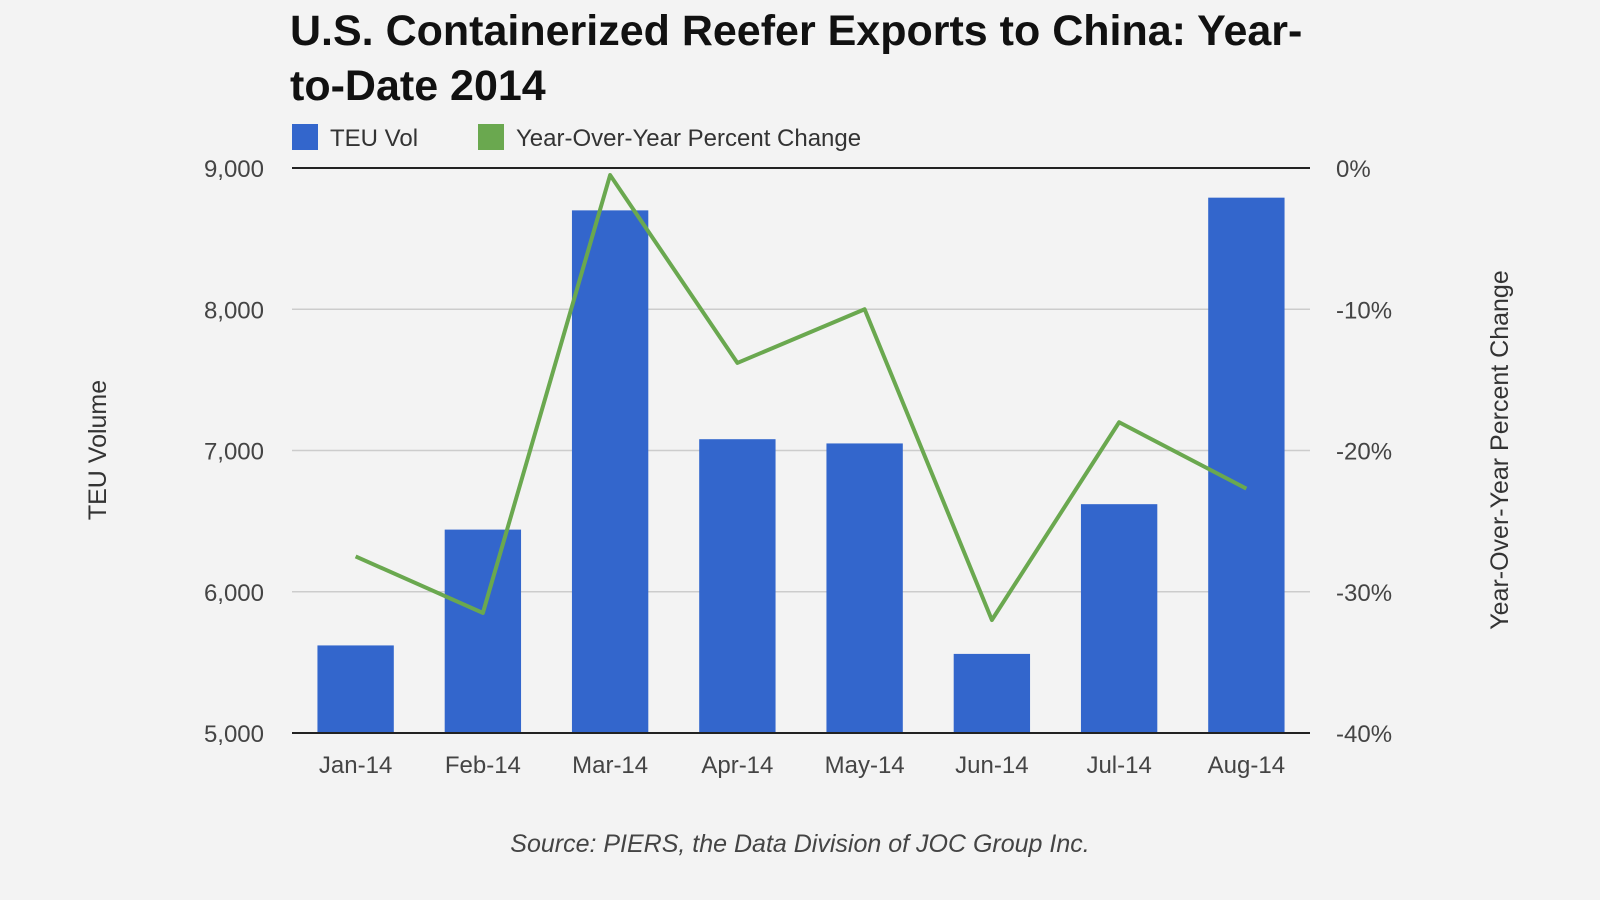  I want to click on x-tick-label: May-14, so click(865, 765).